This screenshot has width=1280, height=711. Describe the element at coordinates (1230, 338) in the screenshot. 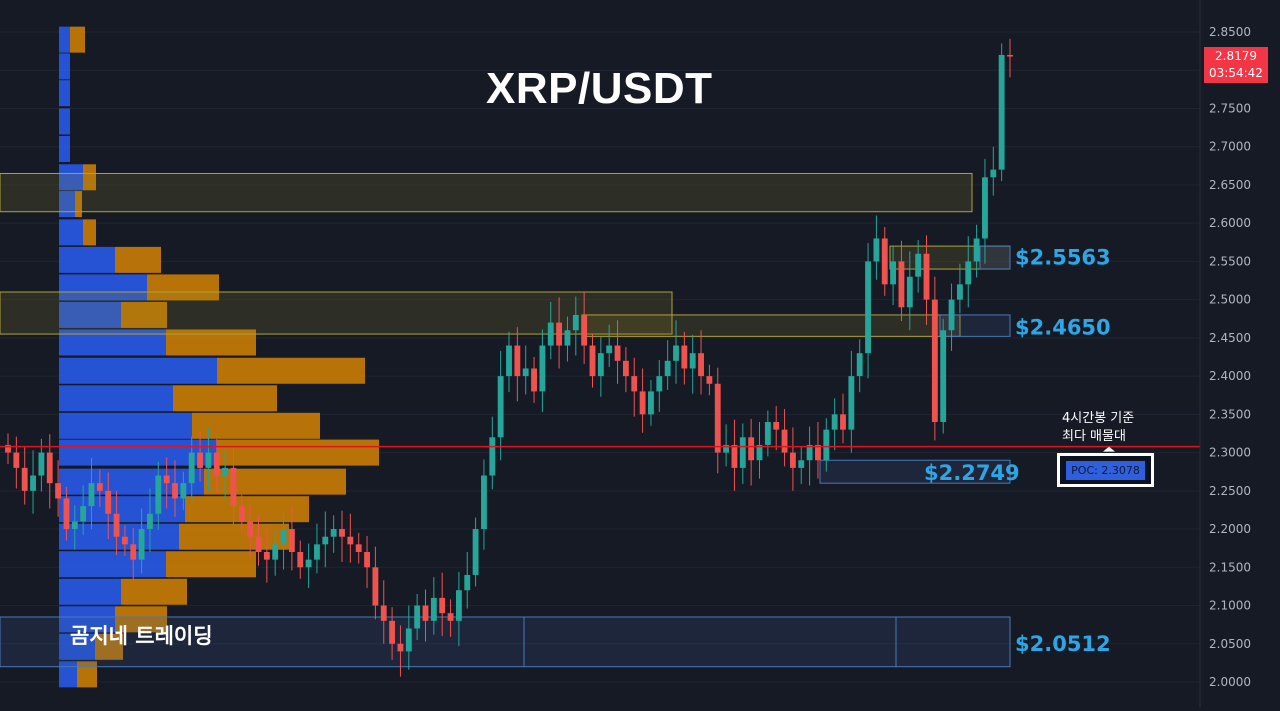

I see `axis-tick-label: 2.4500` at that location.